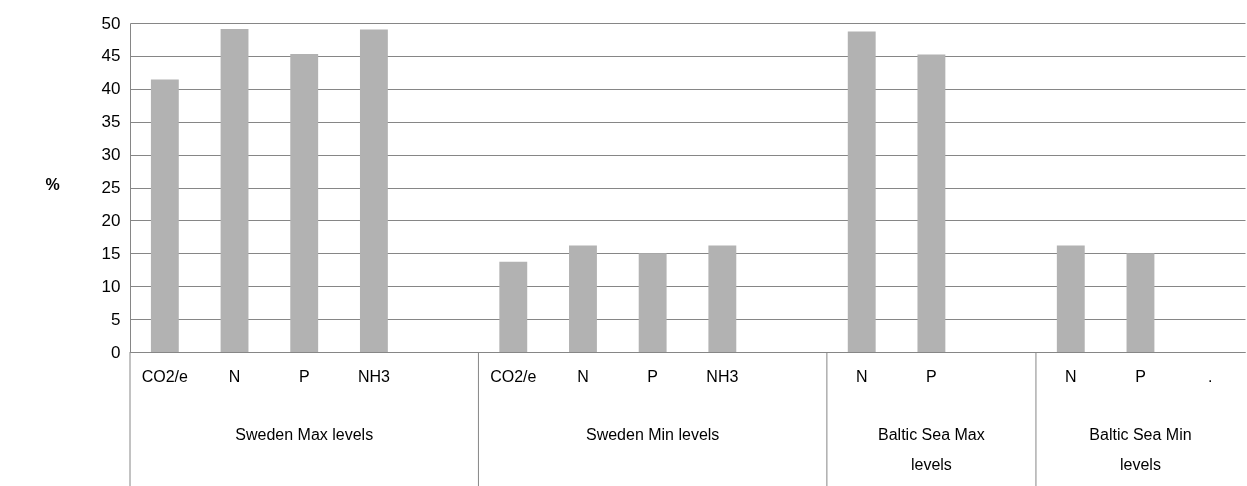 The width and height of the screenshot is (1247, 486). What do you see at coordinates (111, 56) in the screenshot?
I see `y-tick-label: 45` at bounding box center [111, 56].